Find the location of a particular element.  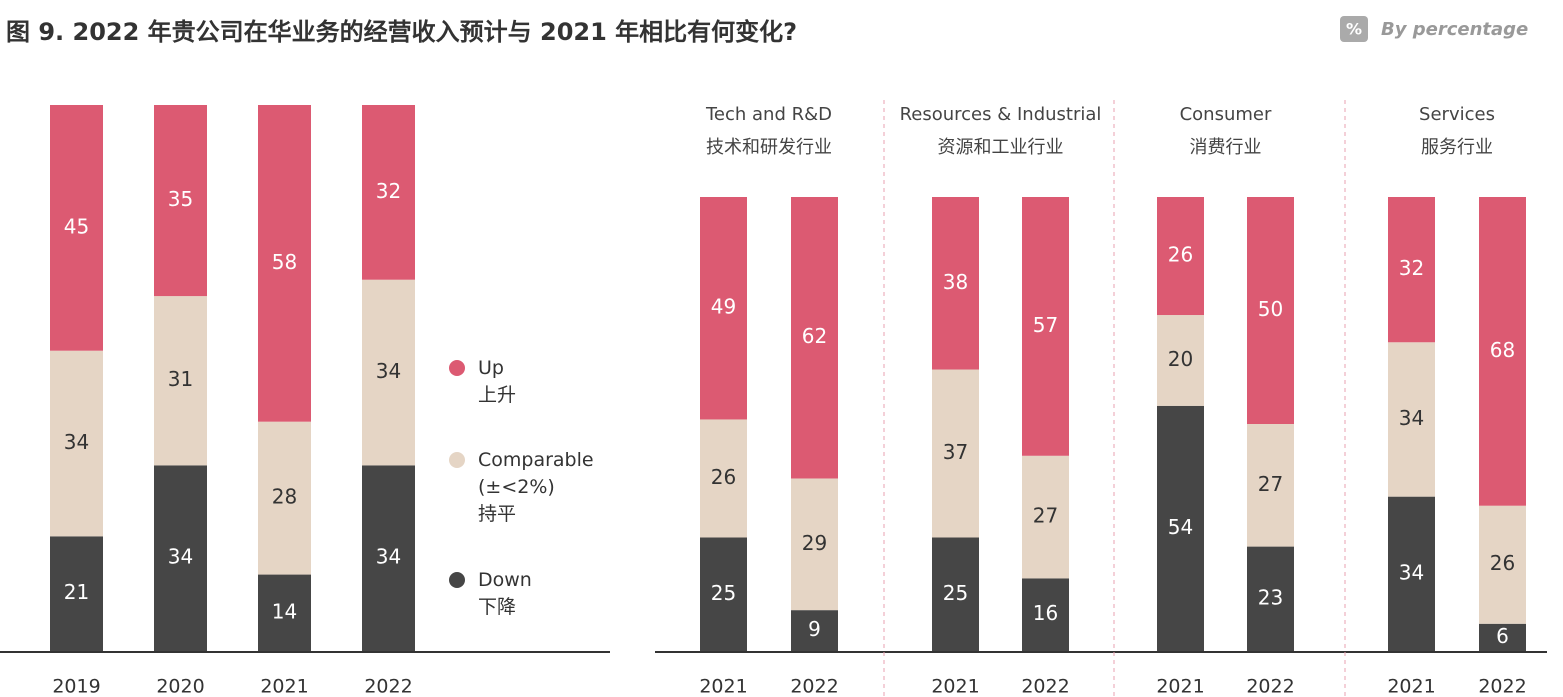

data-label: 29 is located at coordinates (814, 543).